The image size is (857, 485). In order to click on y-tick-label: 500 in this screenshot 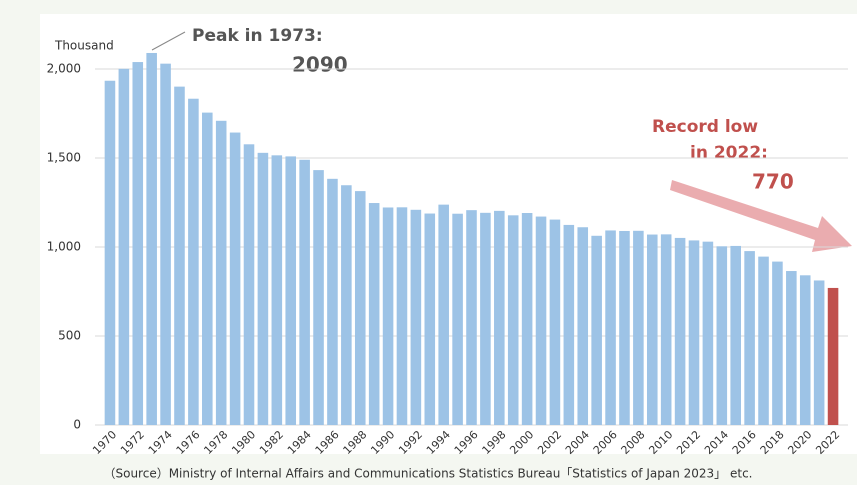, I will do `click(69, 336)`.